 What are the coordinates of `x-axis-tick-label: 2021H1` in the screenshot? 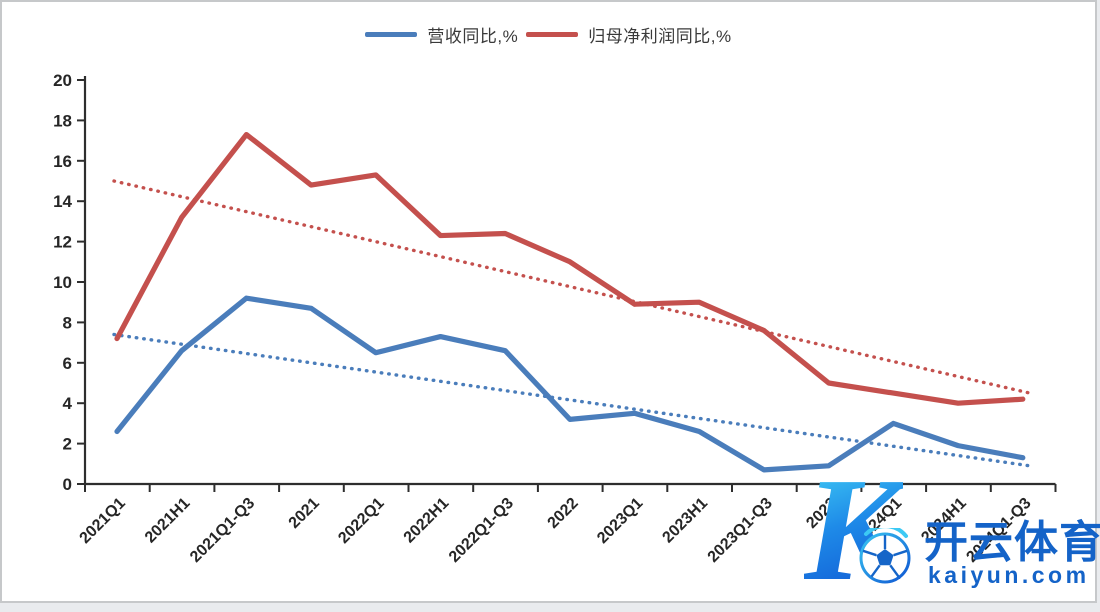 It's located at (168, 521).